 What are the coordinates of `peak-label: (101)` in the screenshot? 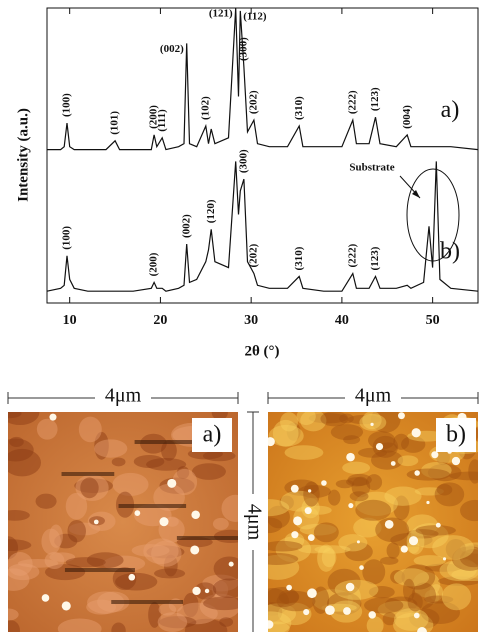 It's located at (115, 123).